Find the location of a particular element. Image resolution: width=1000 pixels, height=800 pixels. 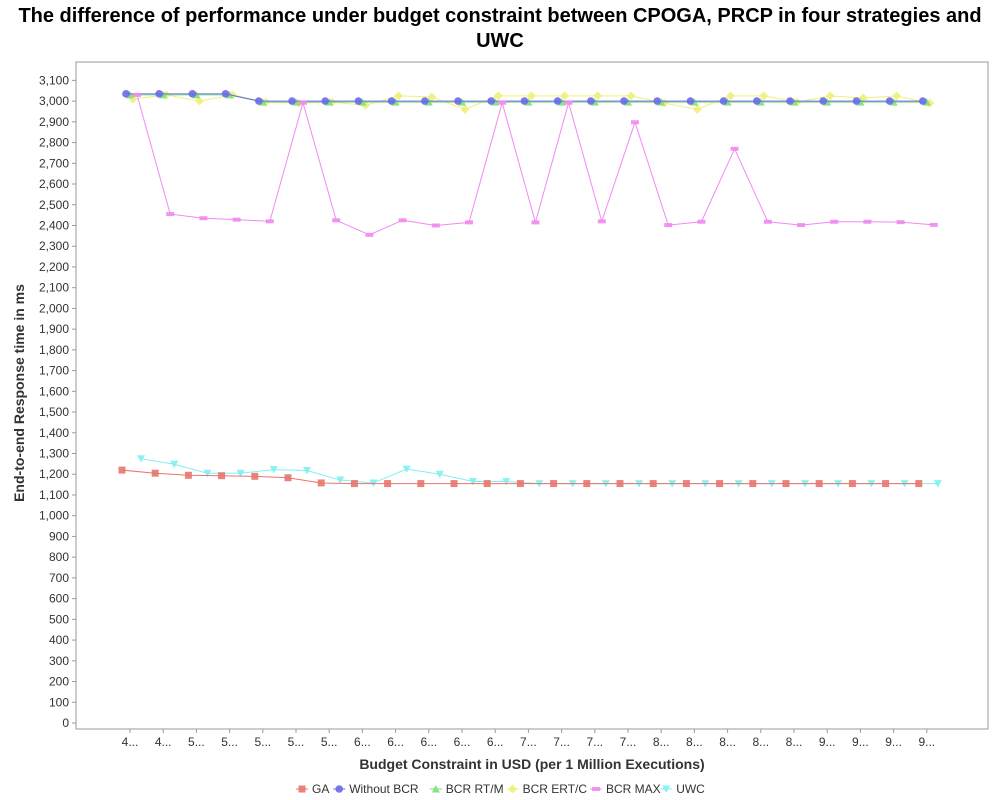

y-tick-label: 900 is located at coordinates (59, 536).